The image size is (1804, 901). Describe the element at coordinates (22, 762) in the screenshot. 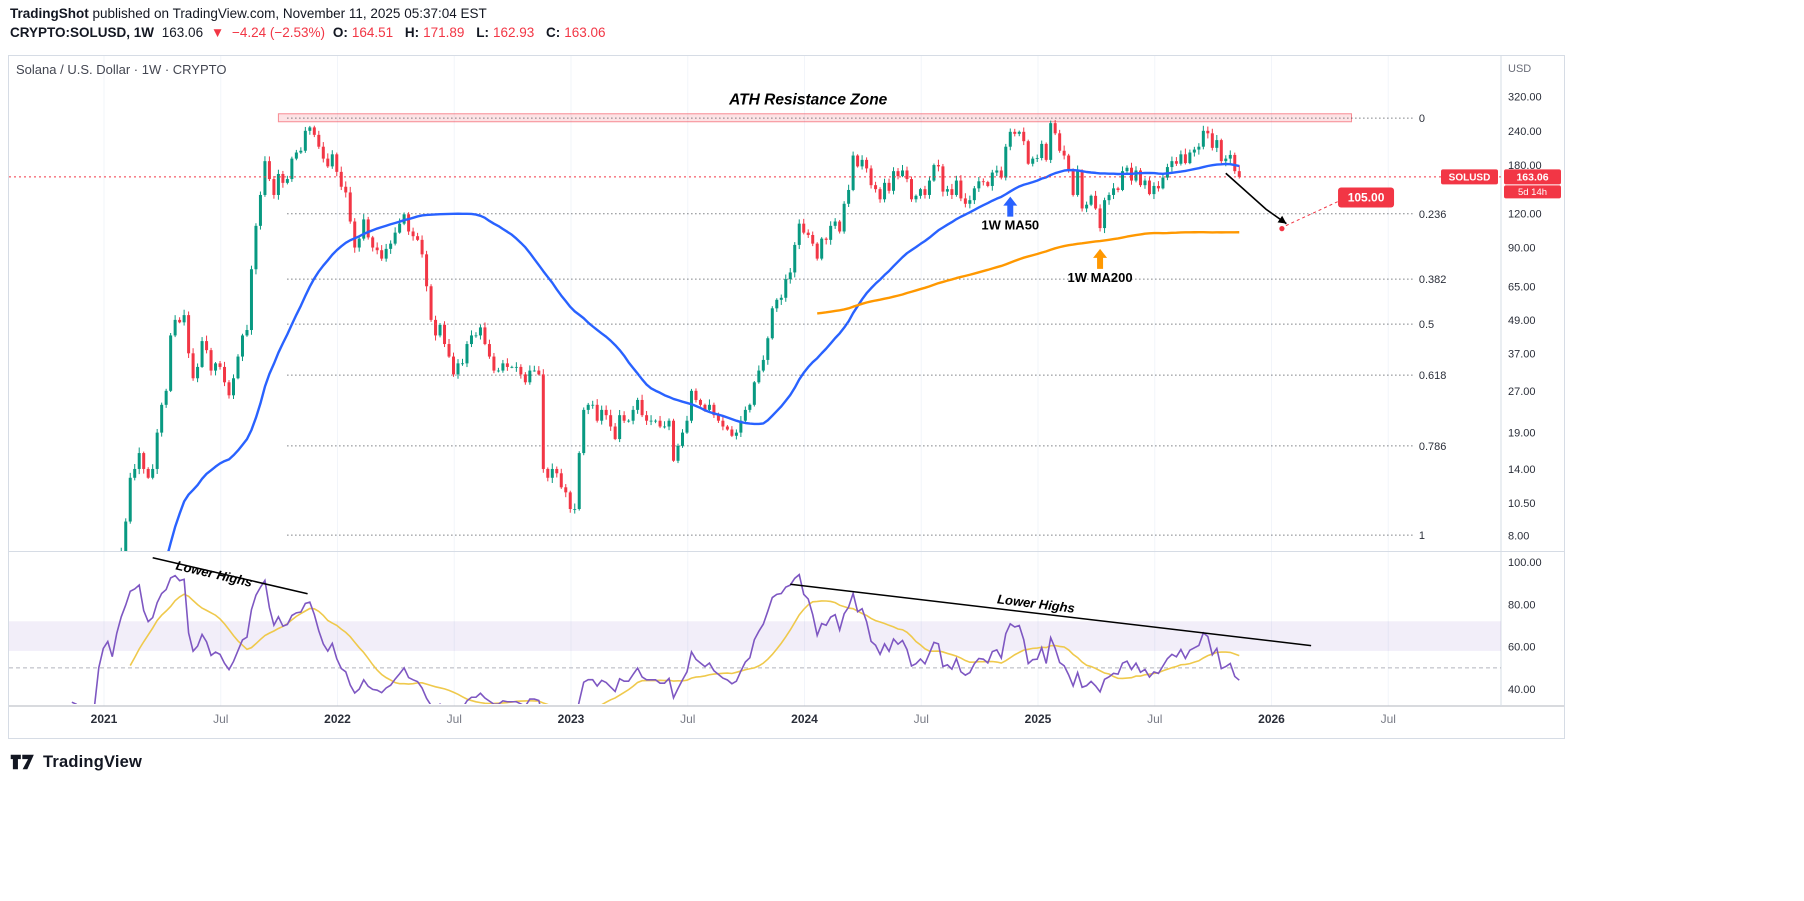

I see `tradingview-logo-icon` at that location.